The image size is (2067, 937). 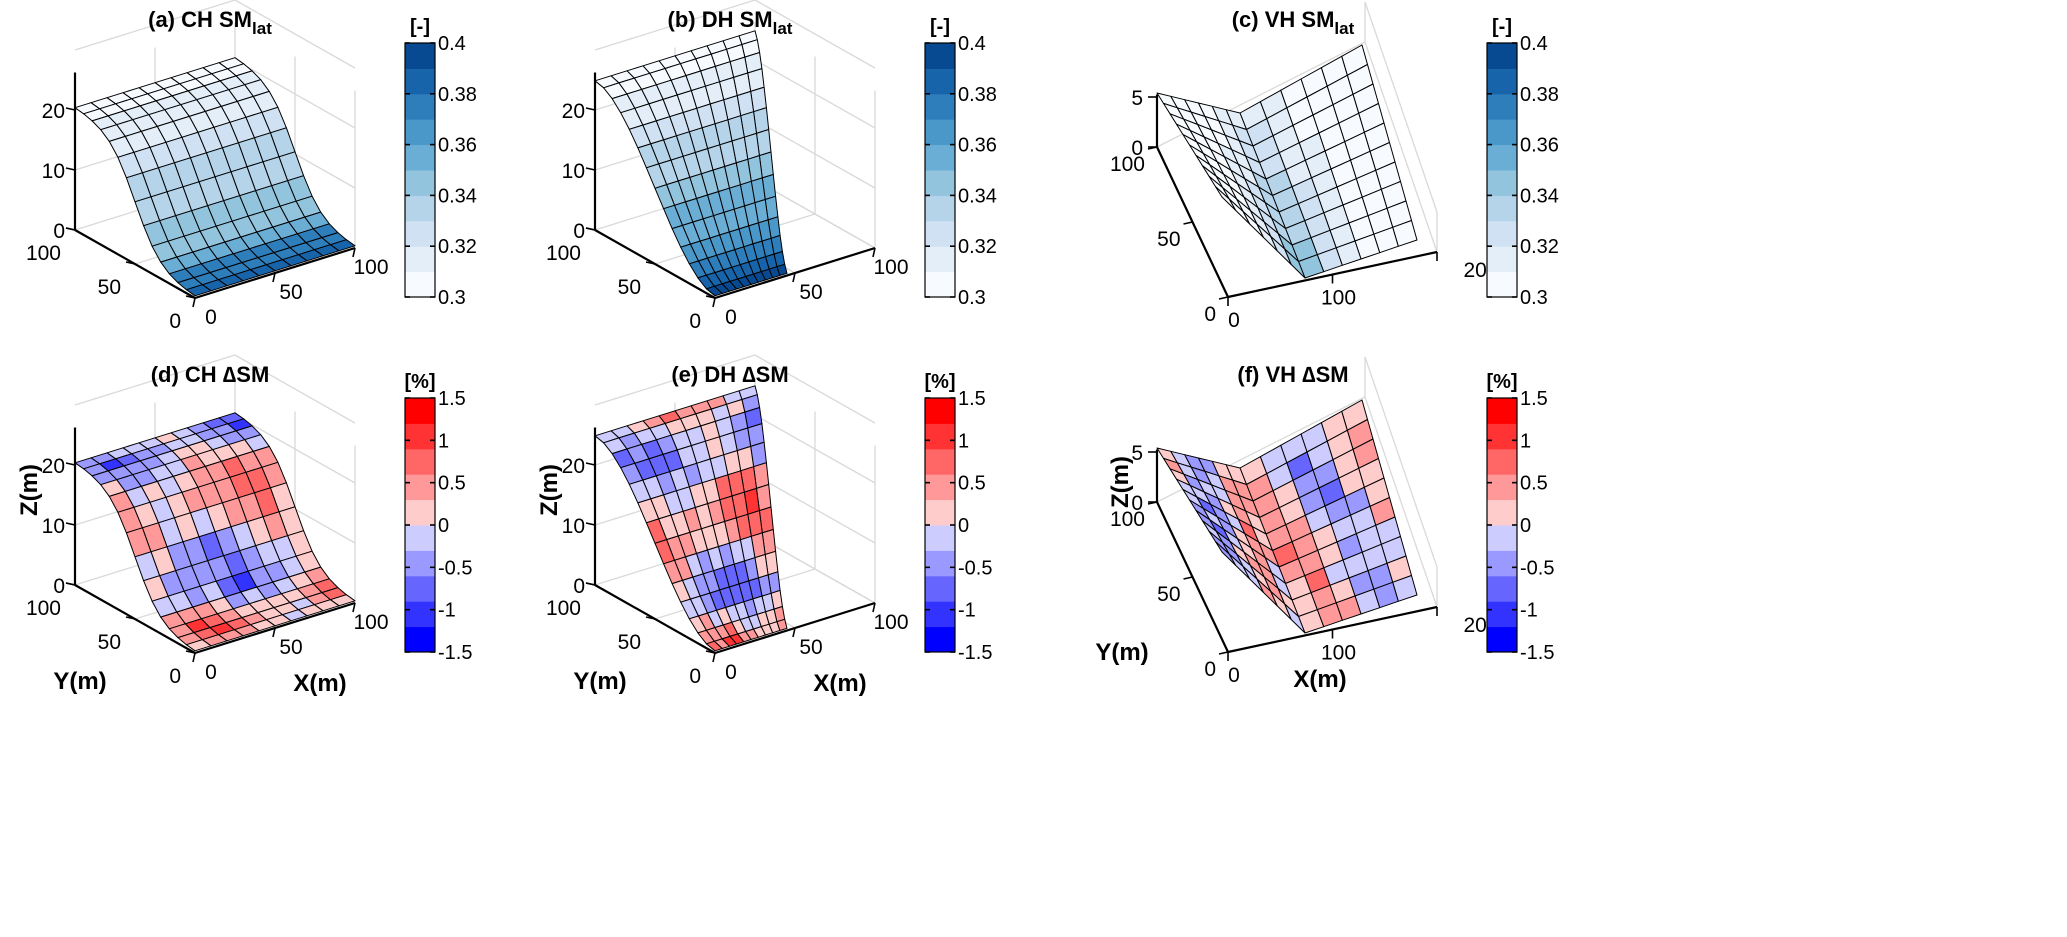 What do you see at coordinates (1539, 196) in the screenshot?
I see `colorbar-tick-label: 0.34` at bounding box center [1539, 196].